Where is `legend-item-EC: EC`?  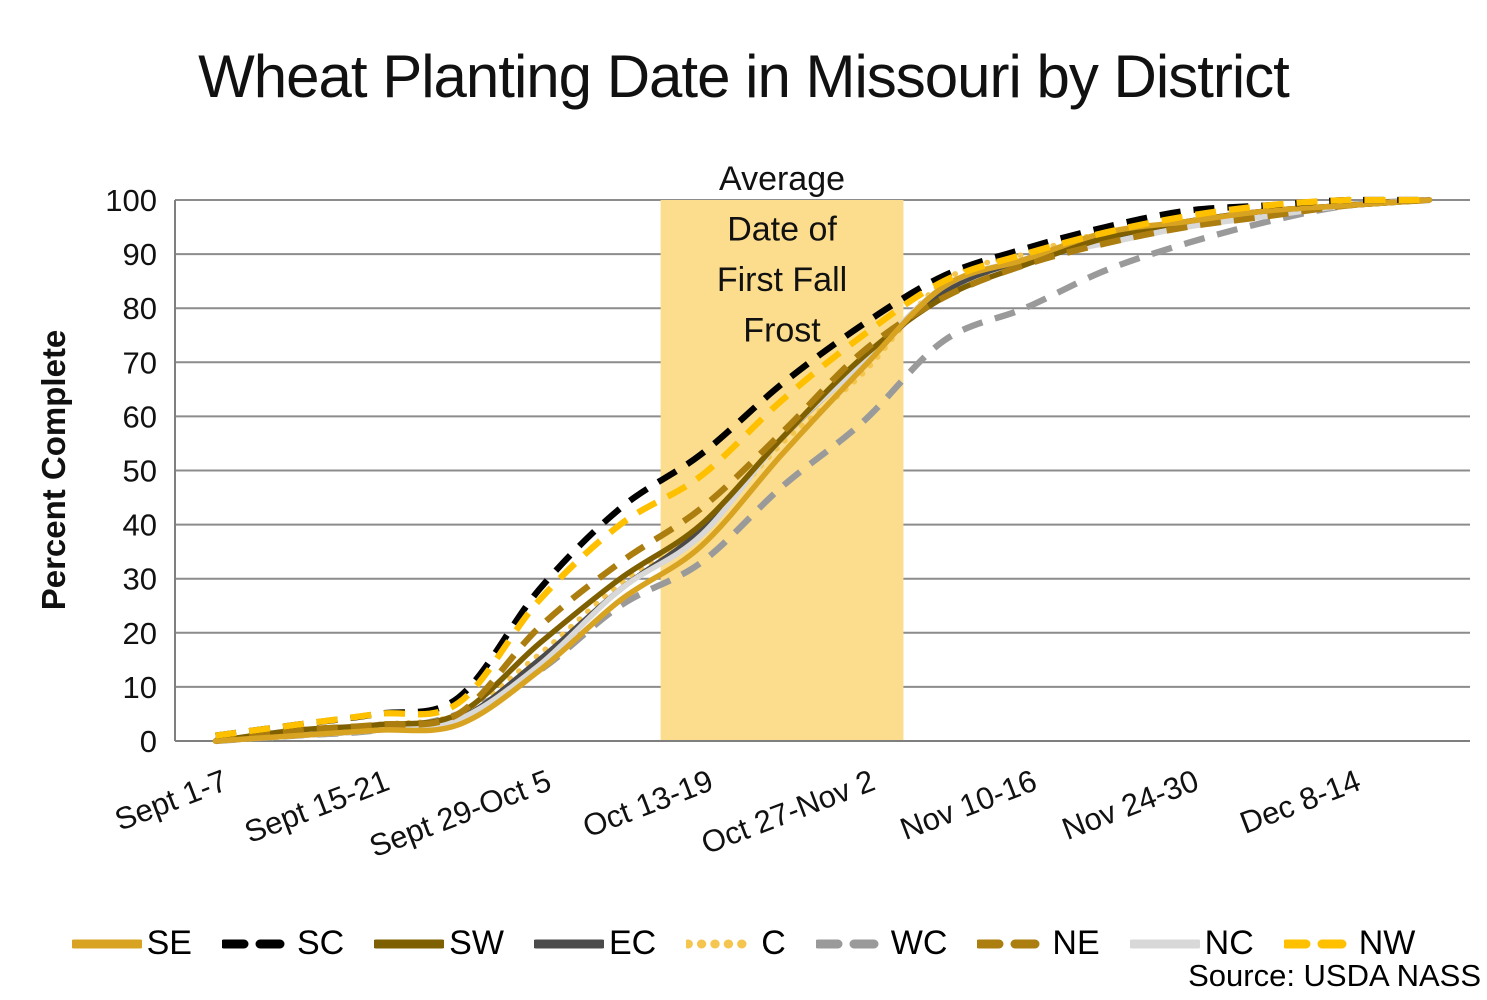 legend-item-EC: EC is located at coordinates (595, 943).